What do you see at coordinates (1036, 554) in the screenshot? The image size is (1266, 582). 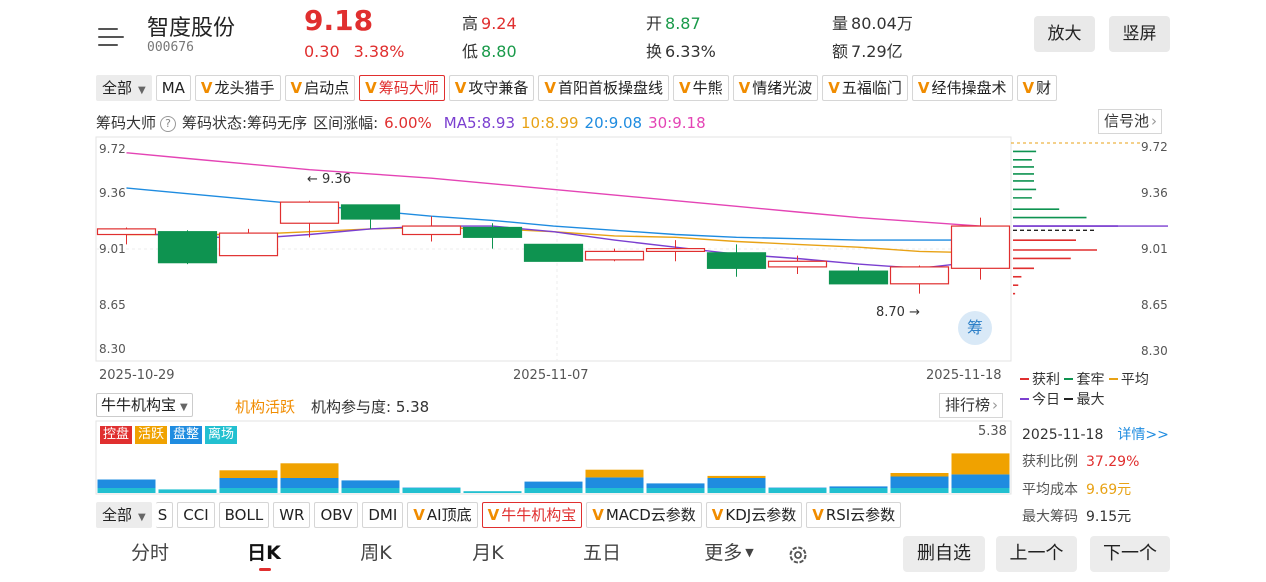 I see `prev-stock-button: 上一个` at bounding box center [1036, 554].